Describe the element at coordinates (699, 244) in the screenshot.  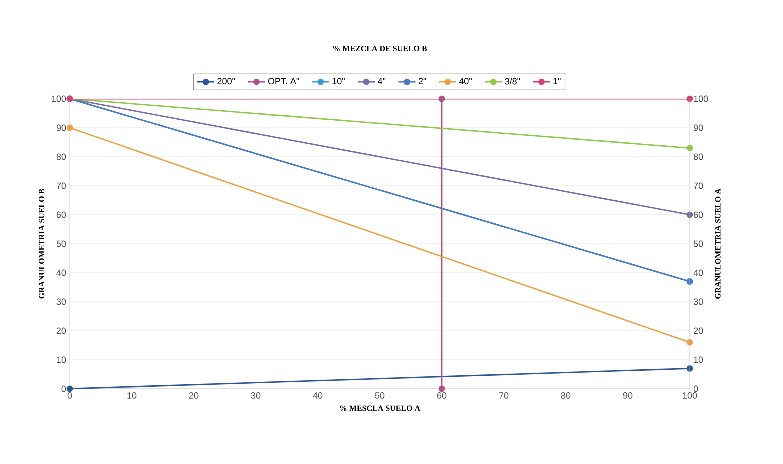
I see `y2-tick-label: 50` at that location.